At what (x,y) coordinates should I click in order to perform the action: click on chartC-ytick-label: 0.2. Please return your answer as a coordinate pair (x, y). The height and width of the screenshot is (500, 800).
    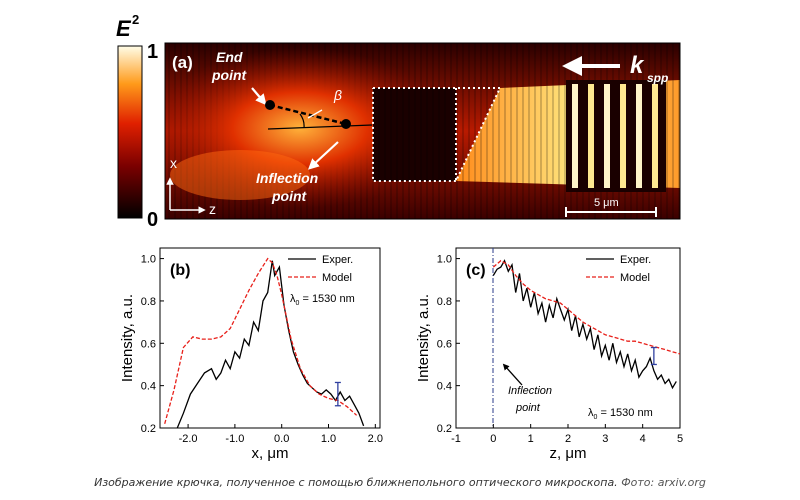
    Looking at the image, I should click on (444, 429).